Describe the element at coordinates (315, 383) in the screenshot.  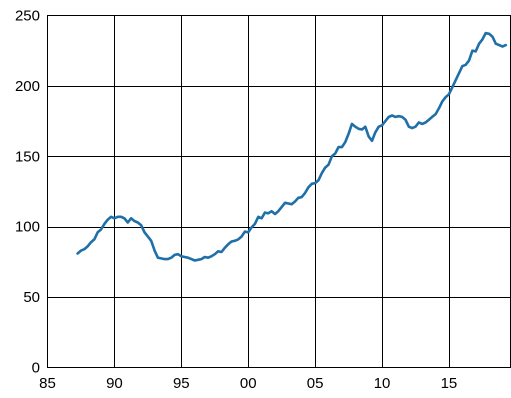
I see `x-tick-label: 05` at that location.